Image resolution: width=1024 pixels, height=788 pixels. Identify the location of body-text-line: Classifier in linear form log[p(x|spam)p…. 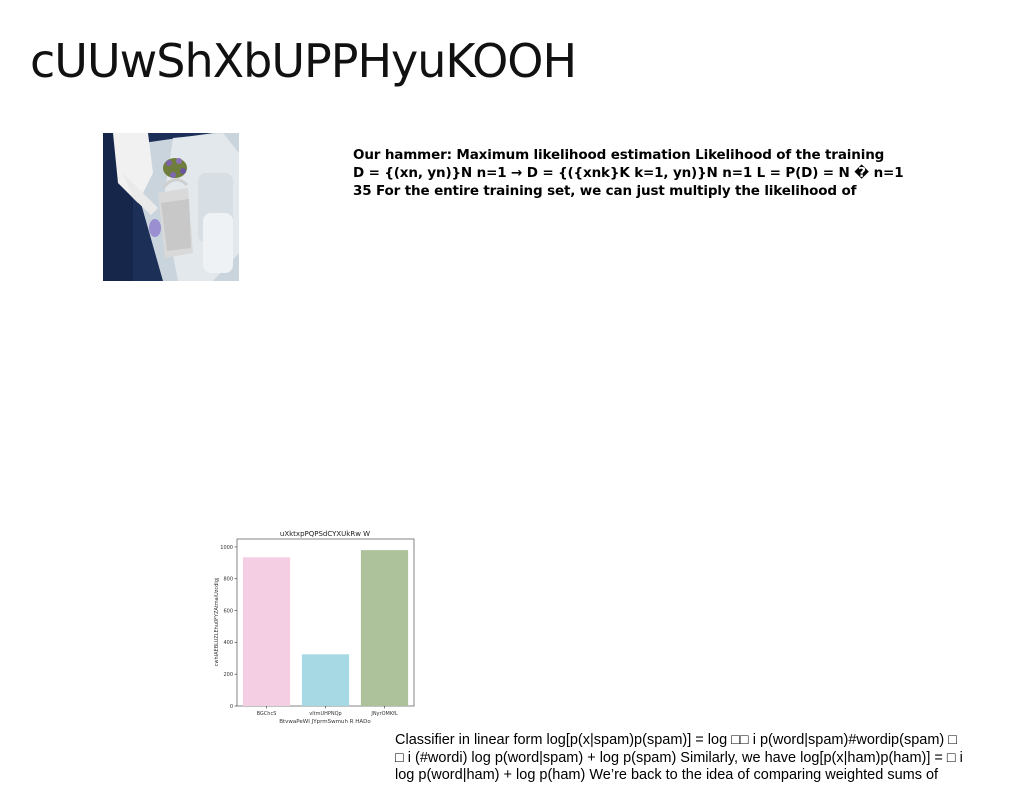
(676, 740).